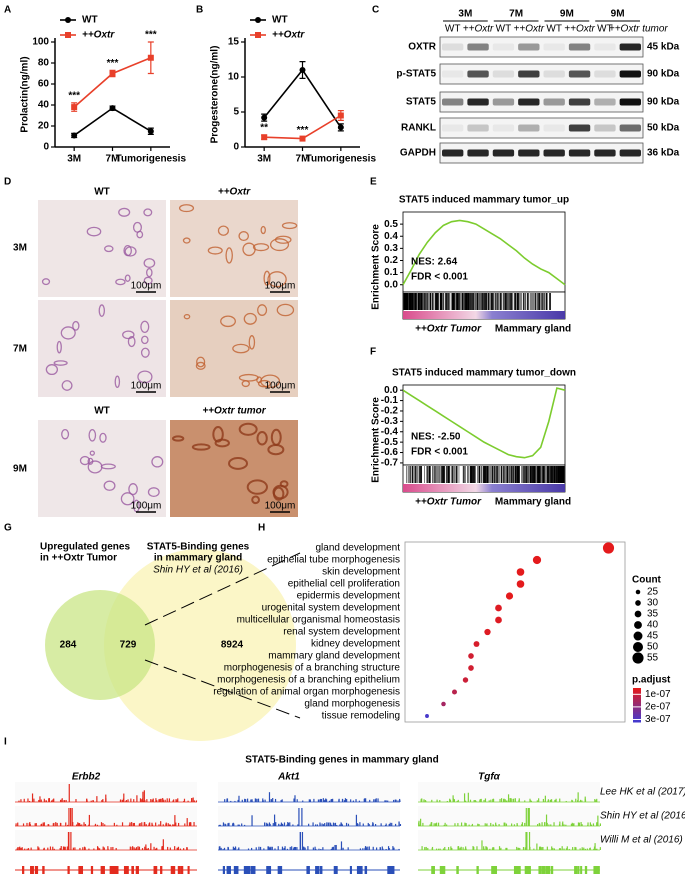 This screenshot has width=685, height=876. I want to click on blot-size: 36 kDa, so click(663, 153).